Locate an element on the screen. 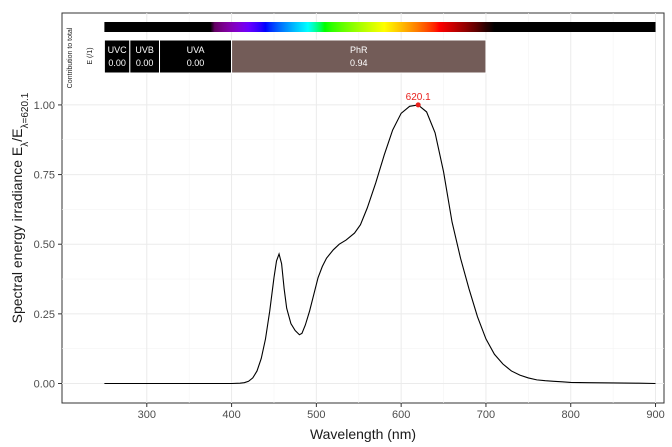 The height and width of the screenshot is (447, 672). band-phr: PhR 0.94 is located at coordinates (359, 56).